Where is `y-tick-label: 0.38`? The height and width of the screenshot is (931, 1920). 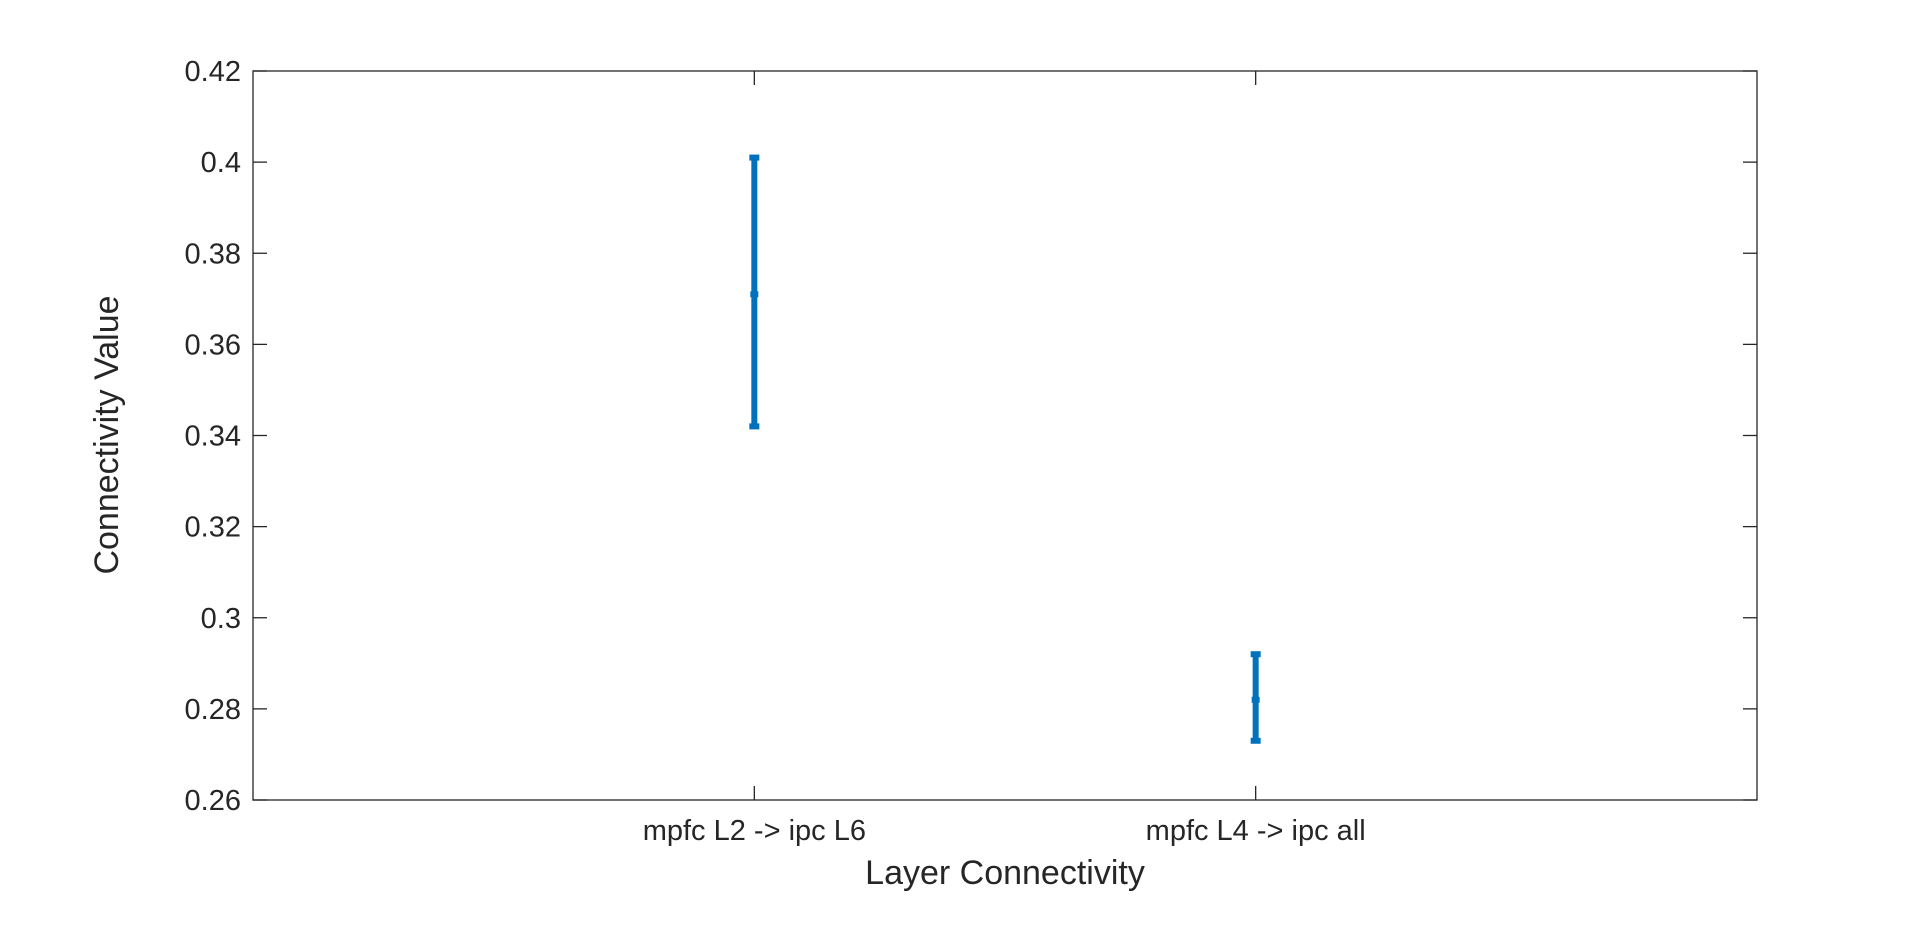 y-tick-label: 0.38 is located at coordinates (213, 254).